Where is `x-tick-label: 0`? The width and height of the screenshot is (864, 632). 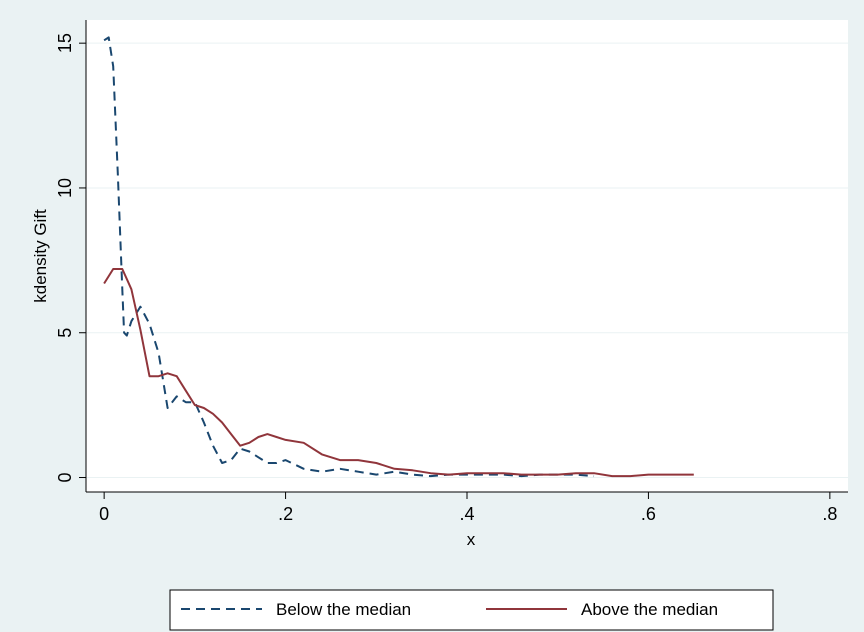 x-tick-label: 0 is located at coordinates (104, 514).